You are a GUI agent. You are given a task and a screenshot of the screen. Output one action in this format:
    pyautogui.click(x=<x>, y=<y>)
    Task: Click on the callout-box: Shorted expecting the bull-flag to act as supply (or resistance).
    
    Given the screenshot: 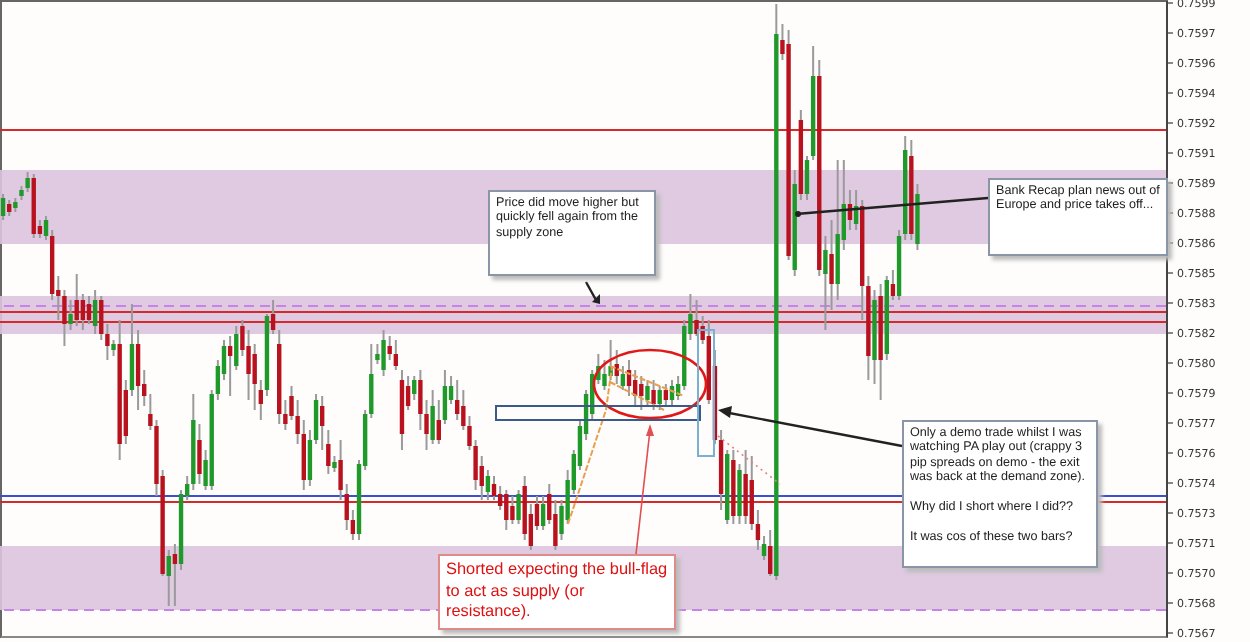 What is the action you would take?
    pyautogui.click(x=557, y=591)
    